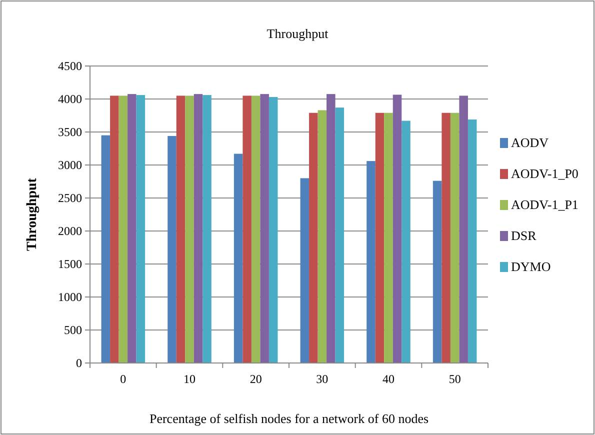 The width and height of the screenshot is (595, 435). Describe the element at coordinates (289, 418) in the screenshot. I see `x-axis-title: Percentage of selfish nodes for a network of 60 nodes` at that location.